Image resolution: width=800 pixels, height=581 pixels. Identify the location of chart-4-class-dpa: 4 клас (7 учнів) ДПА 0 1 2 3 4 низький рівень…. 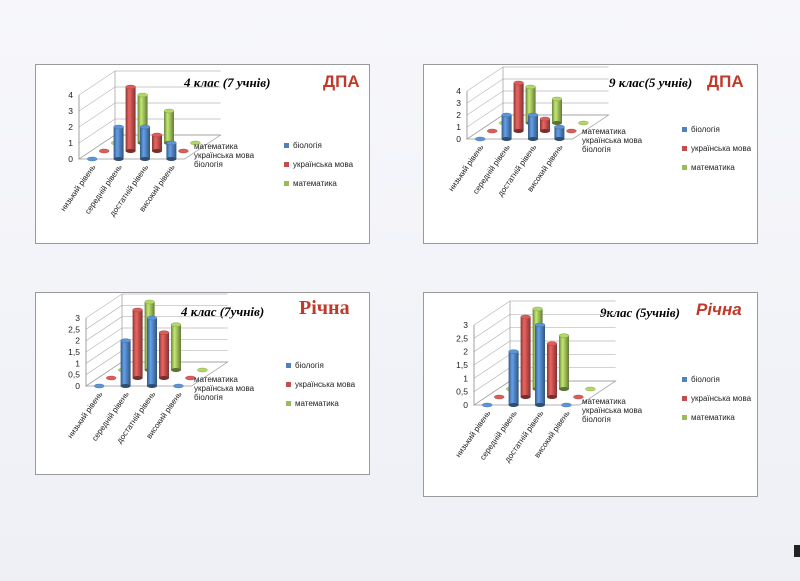
(202, 154).